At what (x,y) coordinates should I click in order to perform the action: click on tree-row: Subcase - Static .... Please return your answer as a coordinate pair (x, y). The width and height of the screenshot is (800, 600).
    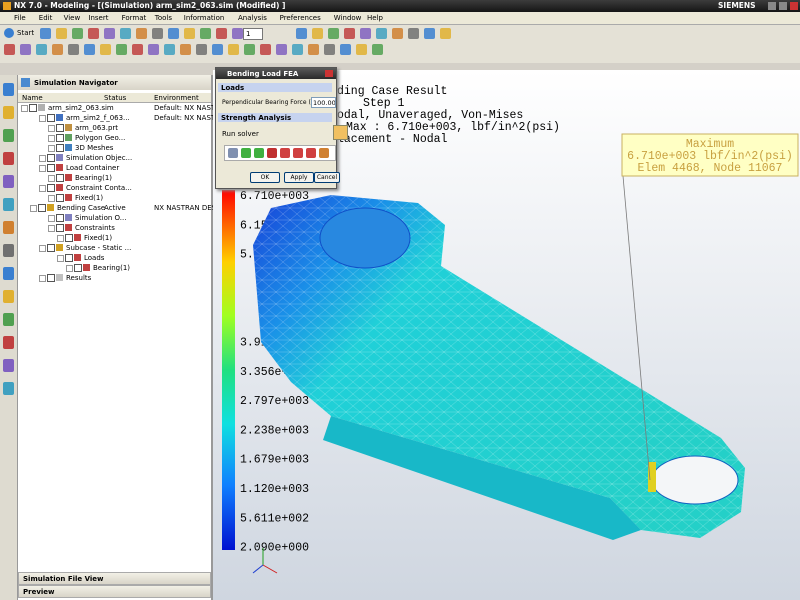
    Looking at the image, I should click on (114, 248).